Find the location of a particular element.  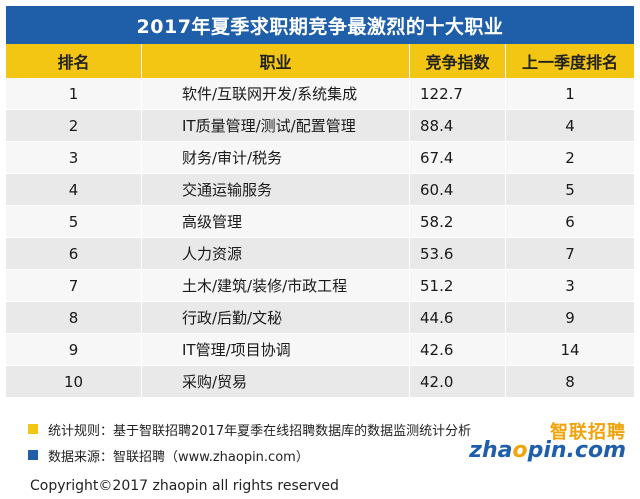

header-job: 职业 is located at coordinates (276, 61).